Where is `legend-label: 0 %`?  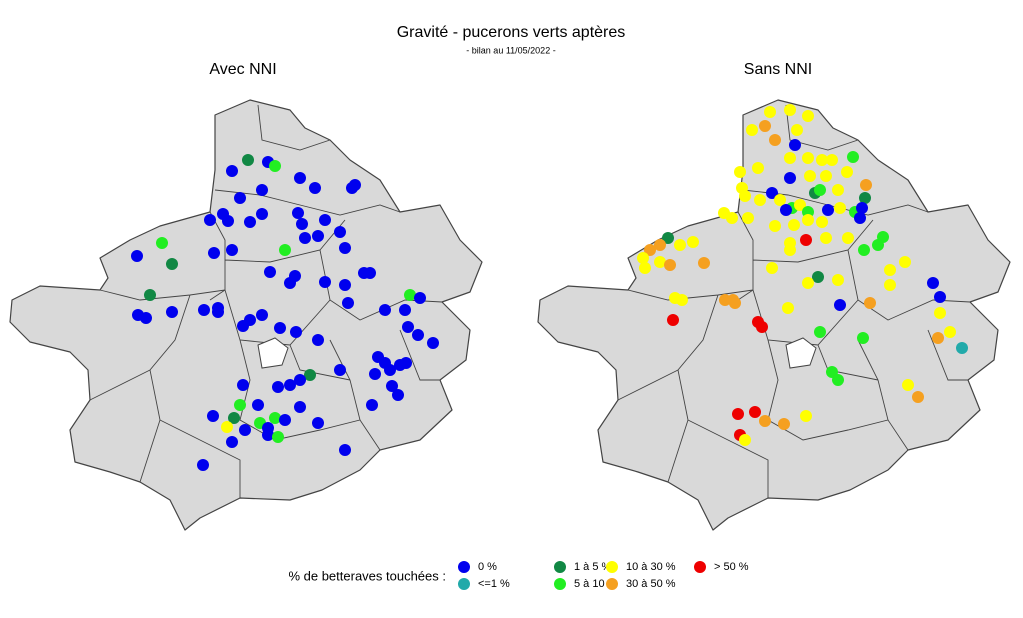
legend-label: 0 % is located at coordinates (487, 567).